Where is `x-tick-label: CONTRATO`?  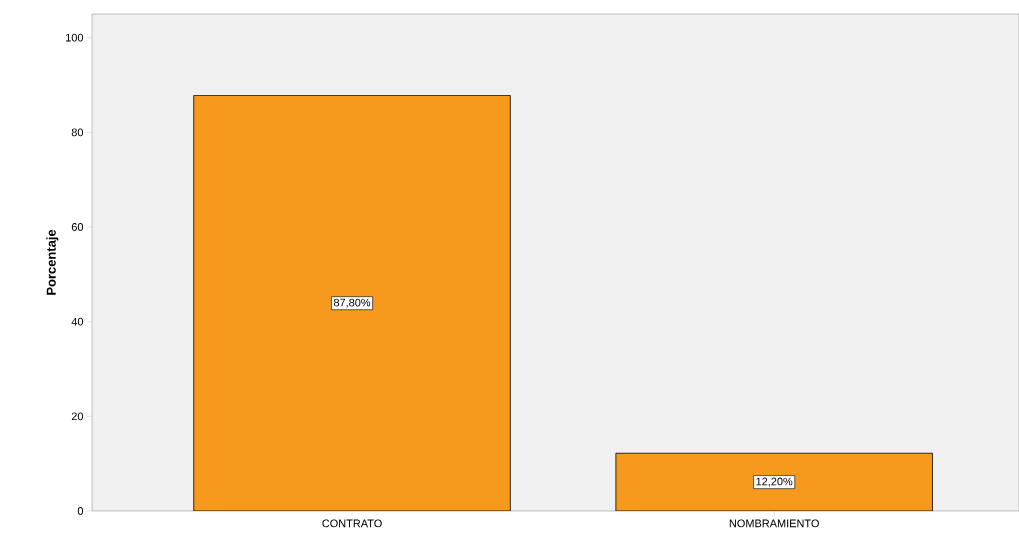 x-tick-label: CONTRATO is located at coordinates (352, 523).